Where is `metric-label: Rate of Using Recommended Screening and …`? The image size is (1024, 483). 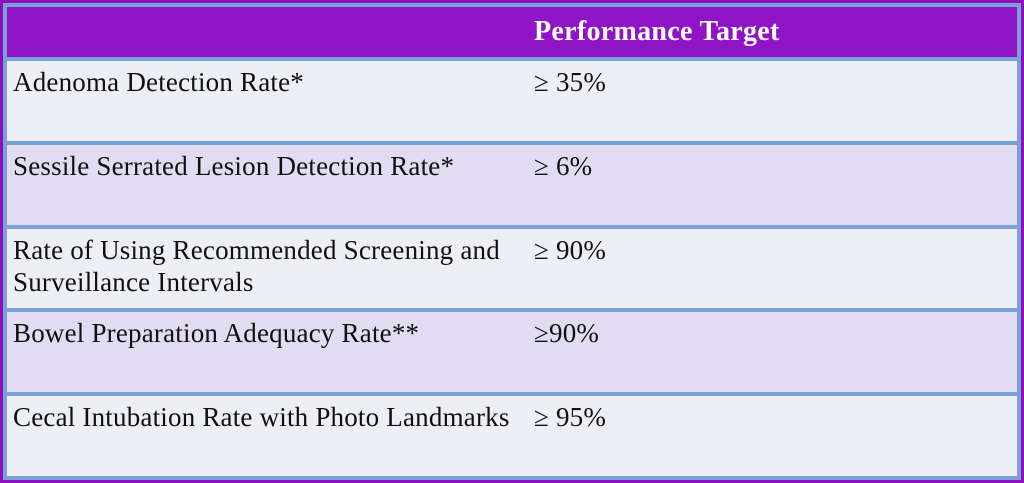 metric-label: Rate of Using Recommended Screening and … is located at coordinates (256, 265).